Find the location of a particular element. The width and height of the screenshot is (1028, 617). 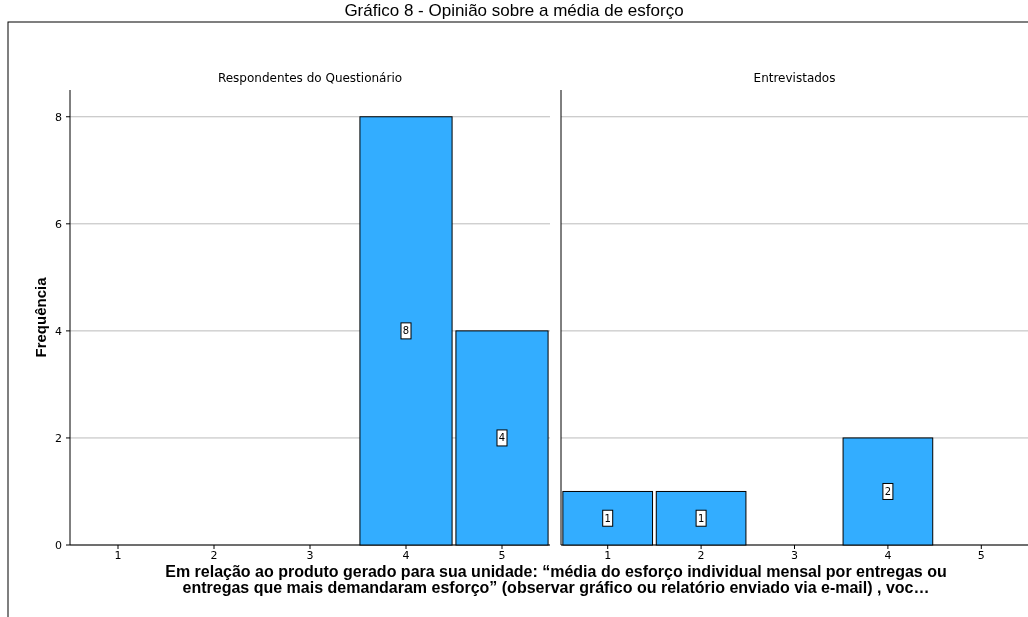

data-label: 8 is located at coordinates (406, 331).